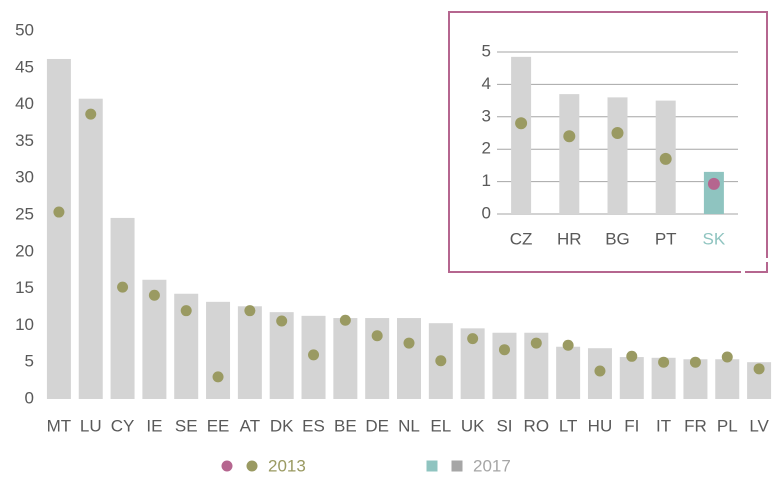  I want to click on x-tick-label: PT, so click(666, 238).